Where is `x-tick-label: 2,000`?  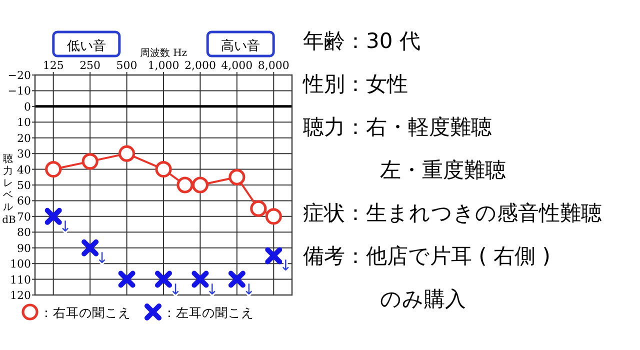
x-tick-label: 2,000 is located at coordinates (200, 65).